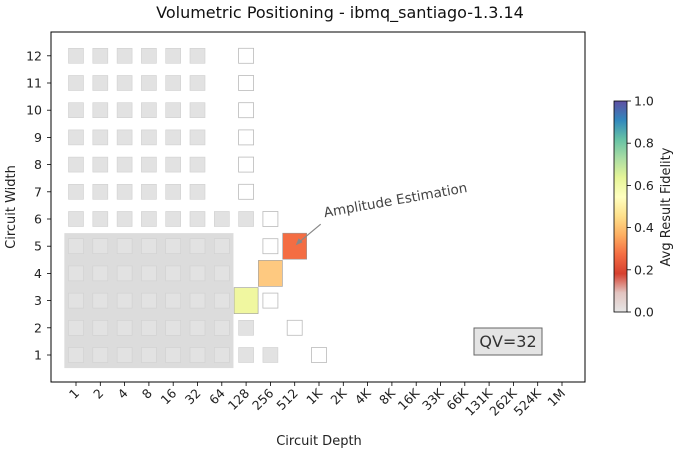  I want to click on y-tick-label: 3, so click(38, 300).